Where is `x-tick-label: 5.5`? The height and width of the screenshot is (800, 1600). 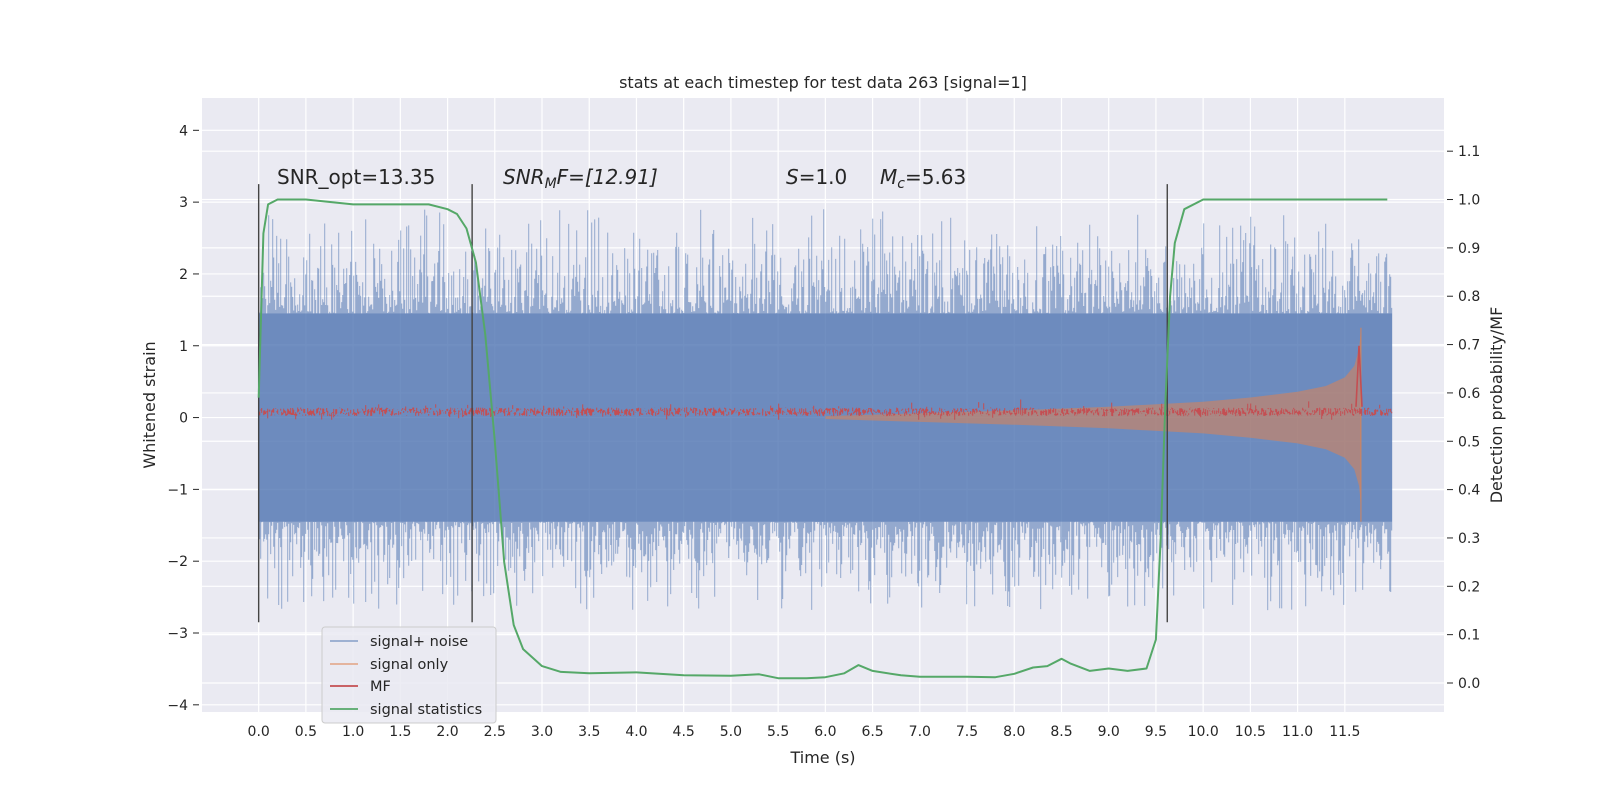
x-tick-label: 5.5 is located at coordinates (778, 732).